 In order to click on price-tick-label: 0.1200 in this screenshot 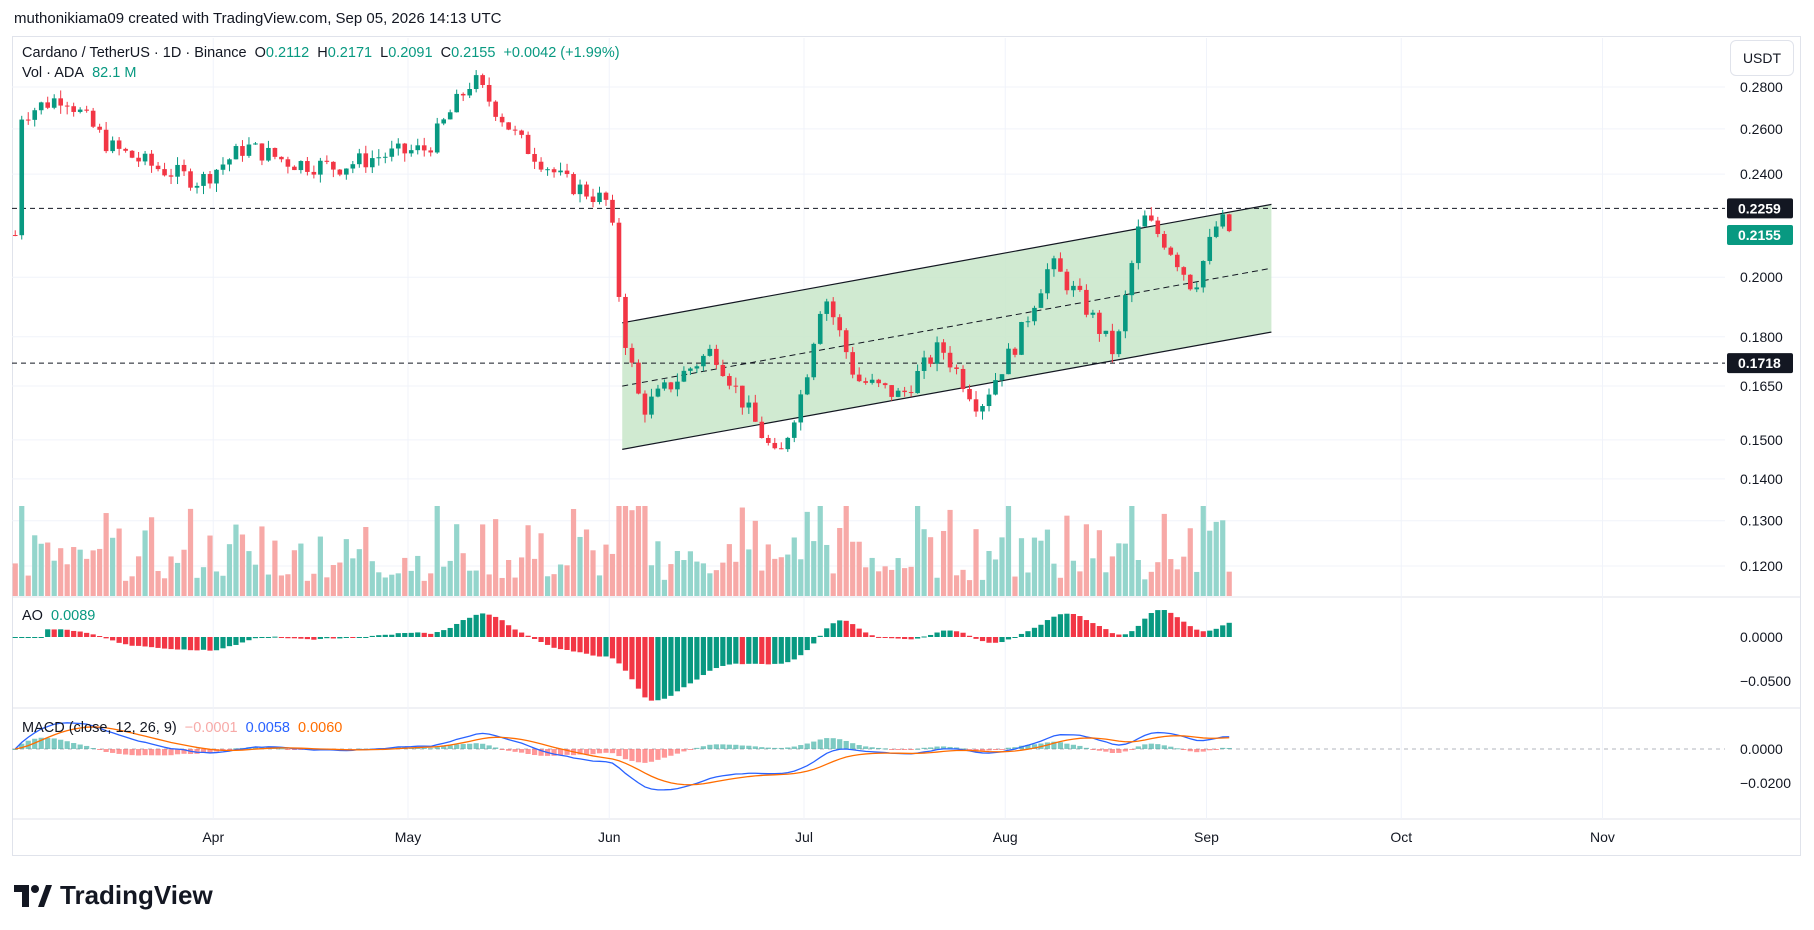, I will do `click(1761, 566)`.